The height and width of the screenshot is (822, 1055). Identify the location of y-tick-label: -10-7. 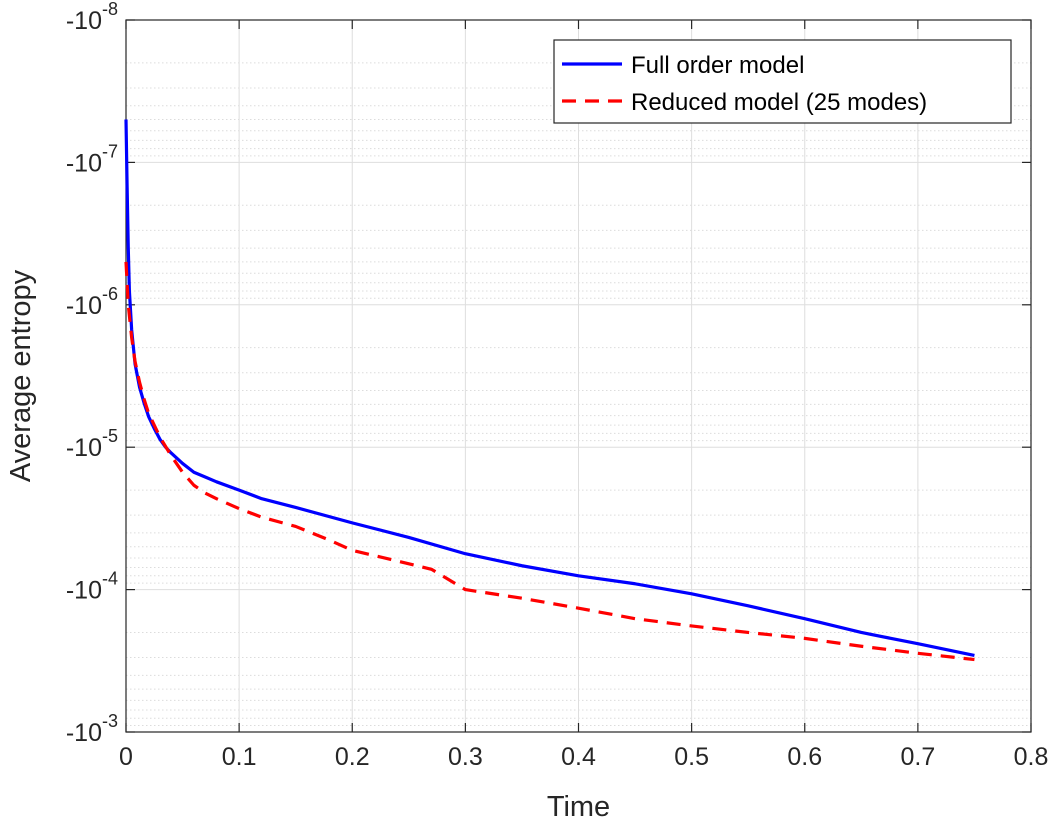
(92, 159).